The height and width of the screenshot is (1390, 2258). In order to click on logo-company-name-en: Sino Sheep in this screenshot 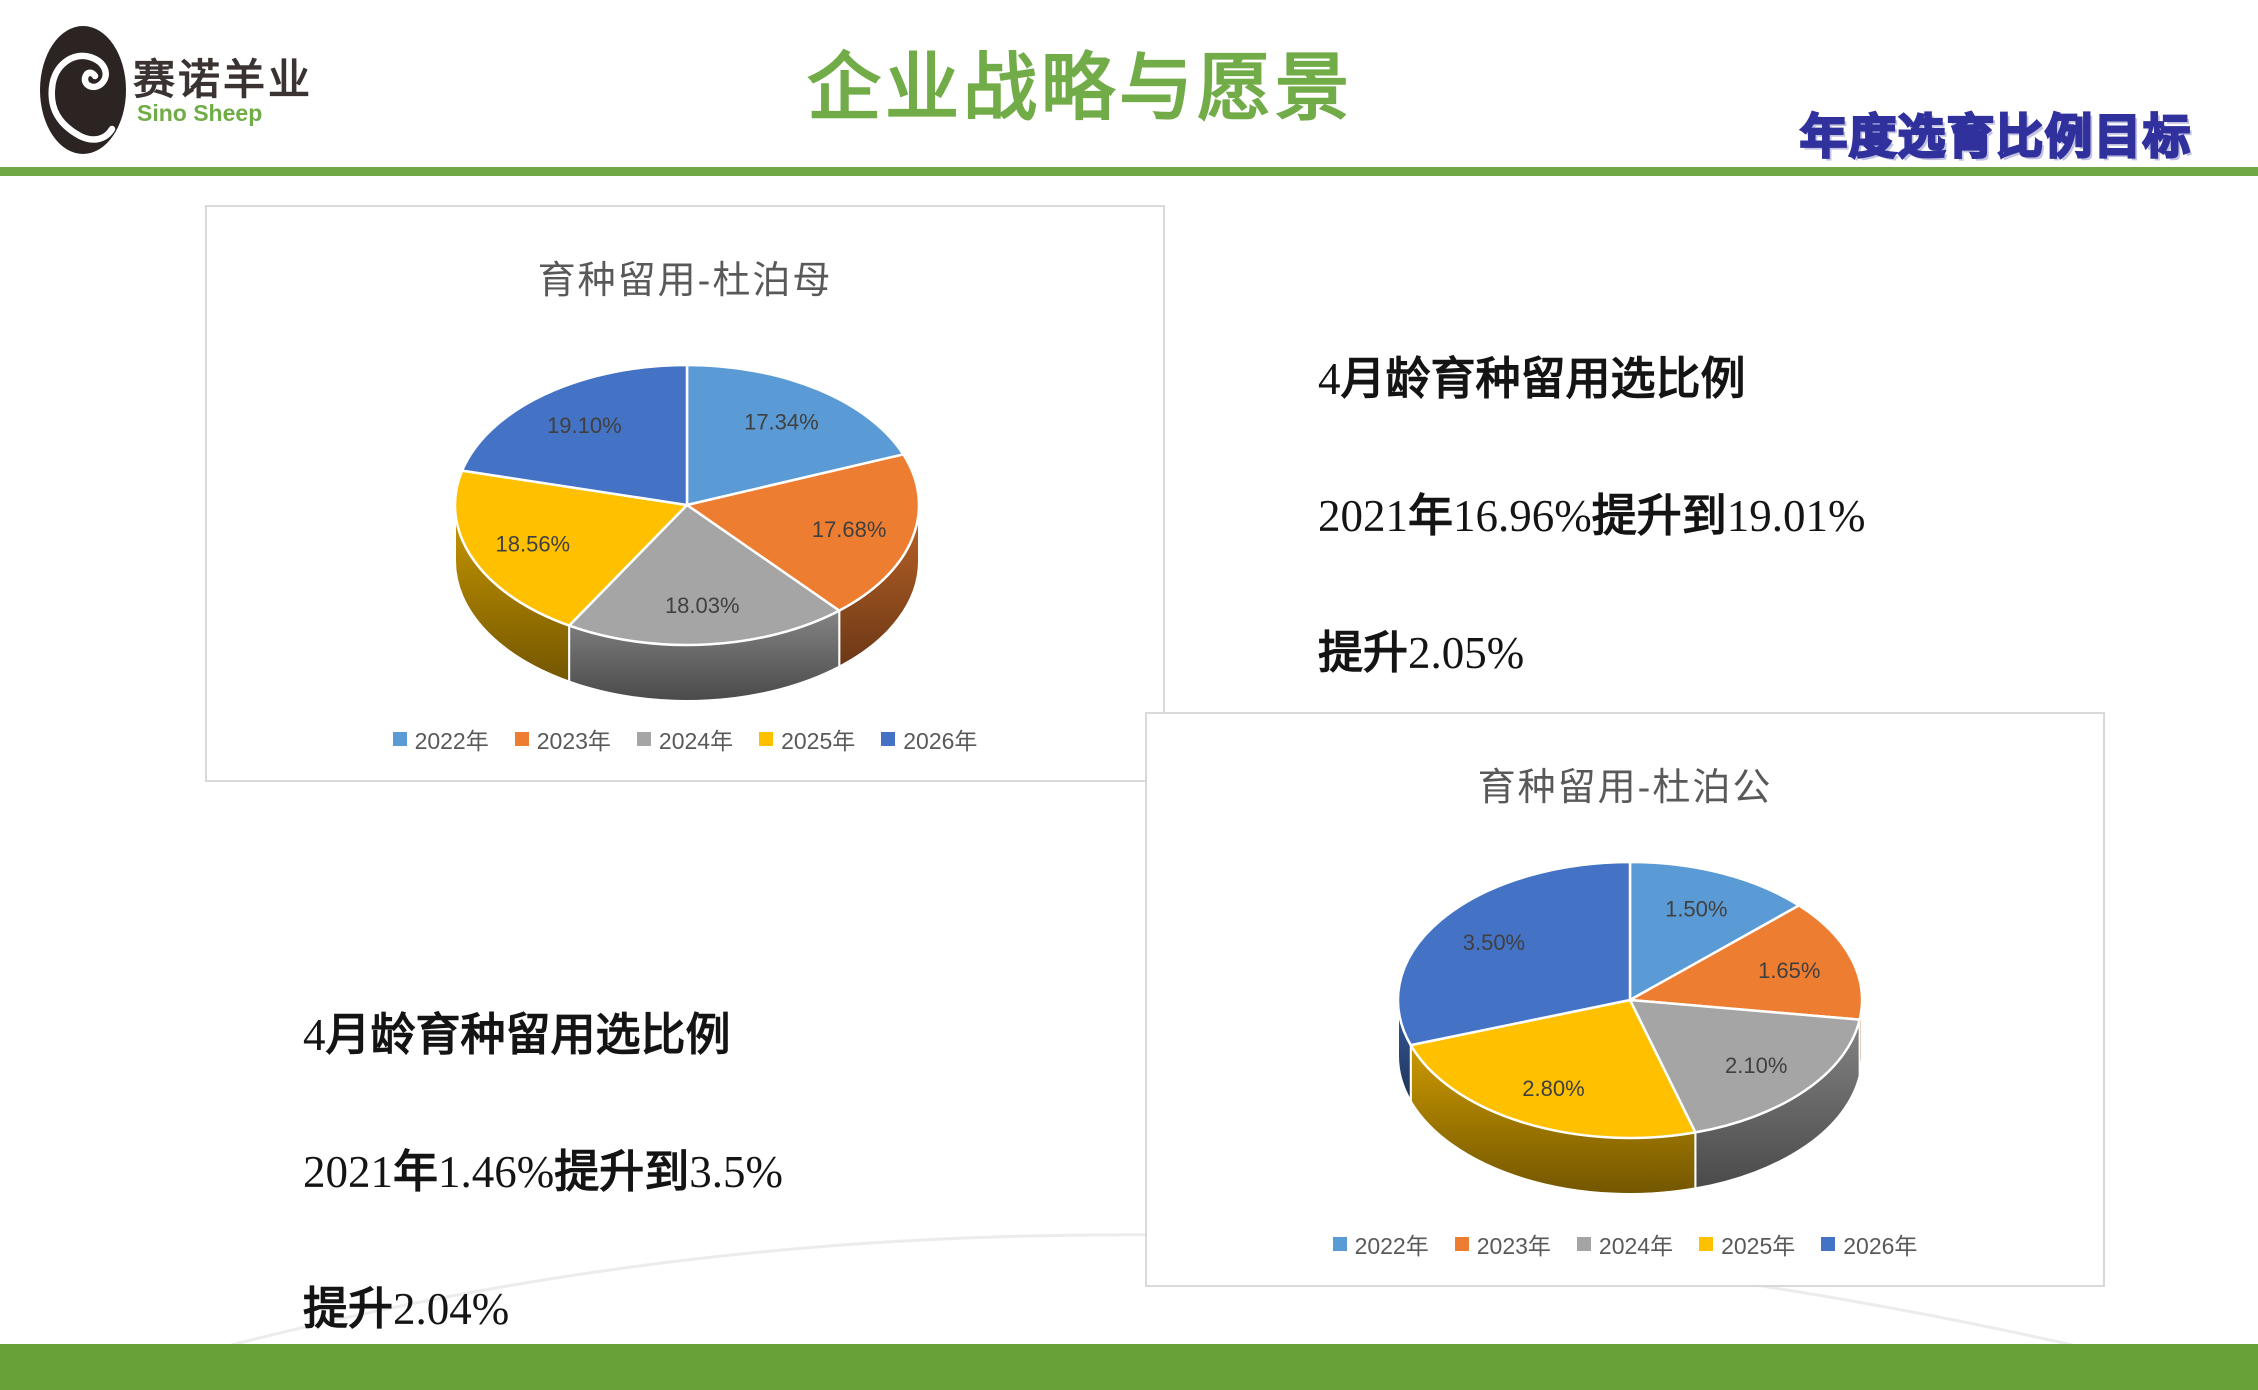, I will do `click(200, 113)`.